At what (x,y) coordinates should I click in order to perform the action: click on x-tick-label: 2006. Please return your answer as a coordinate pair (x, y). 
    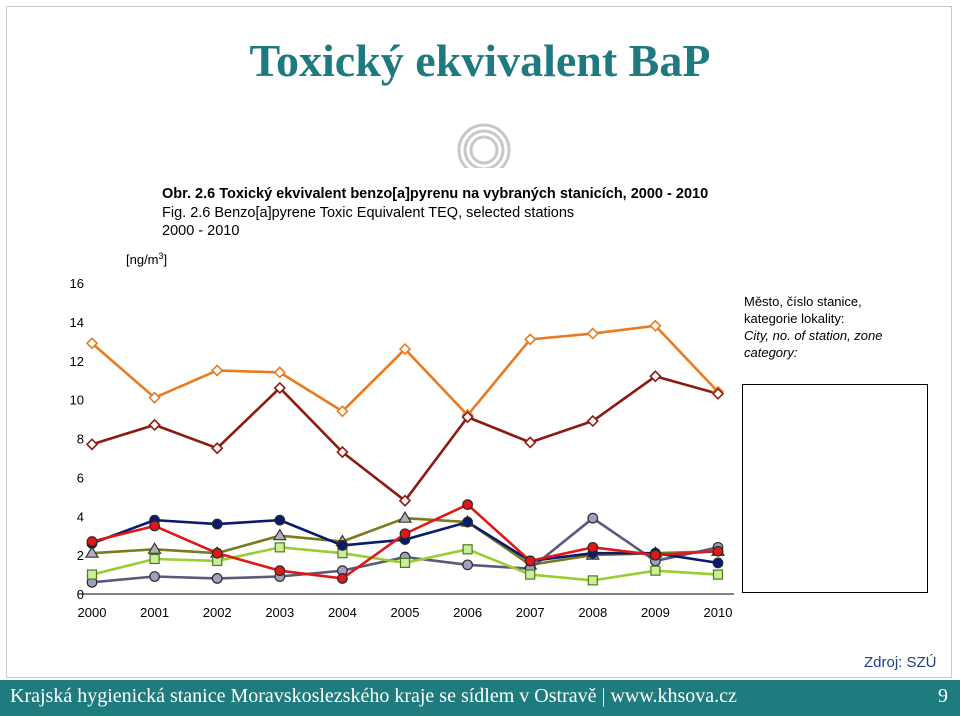
    Looking at the image, I should click on (467, 612).